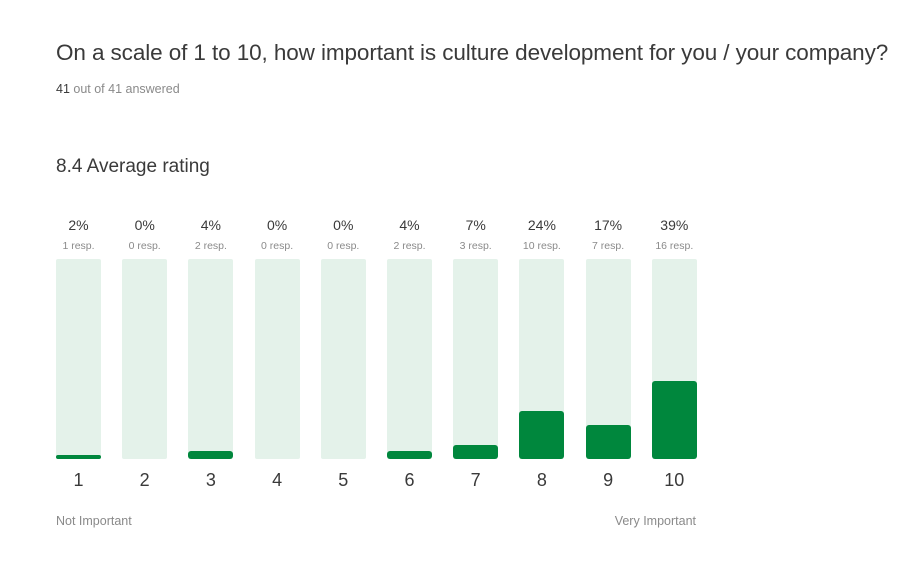 The height and width of the screenshot is (570, 924). What do you see at coordinates (608, 246) in the screenshot?
I see `response-count-label: 7 resp.` at bounding box center [608, 246].